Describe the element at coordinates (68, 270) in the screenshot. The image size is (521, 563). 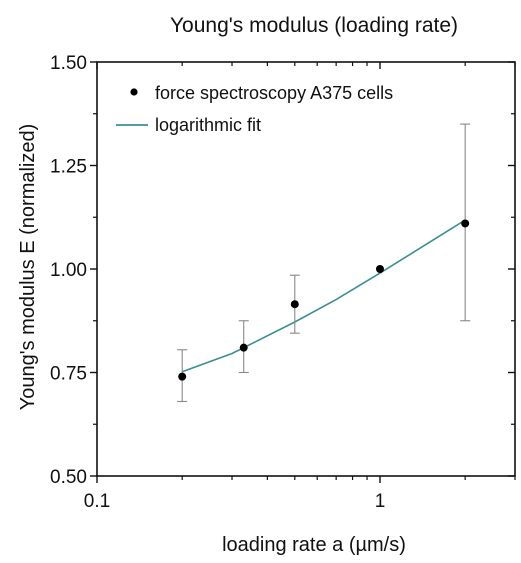
I see `y-tick-label: 1.00` at that location.